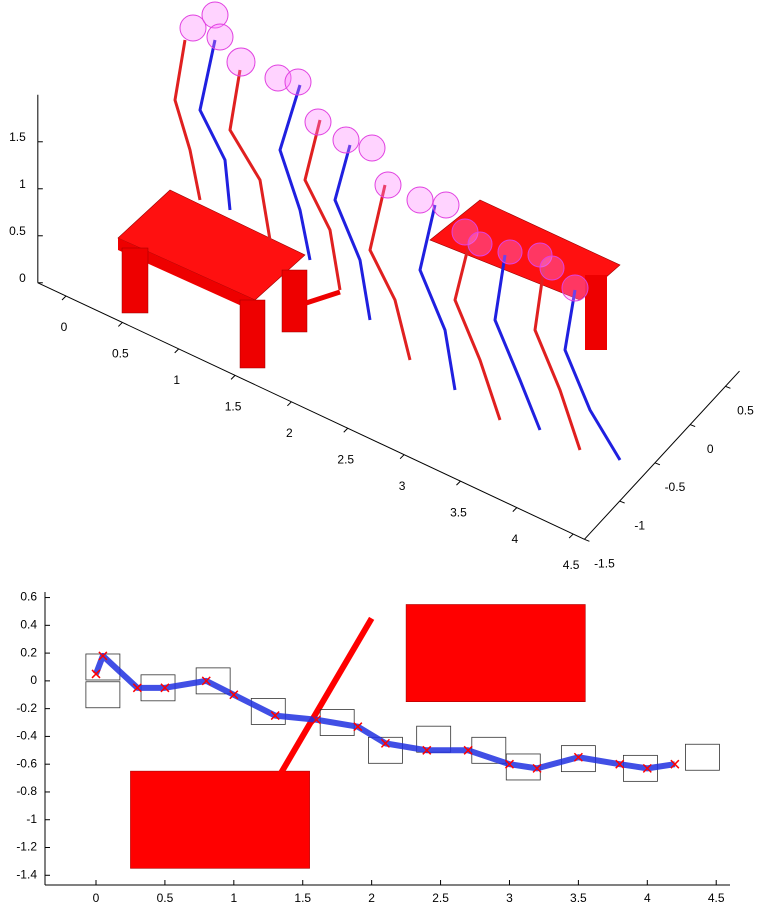  What do you see at coordinates (26, 874) in the screenshot?
I see `y-tick-label: -1.4` at bounding box center [26, 874].